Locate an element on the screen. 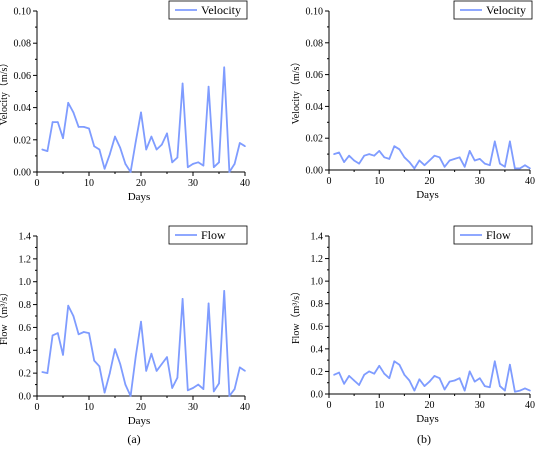 The width and height of the screenshot is (550, 451). y-tick-label: 0.0 is located at coordinates (25, 397).